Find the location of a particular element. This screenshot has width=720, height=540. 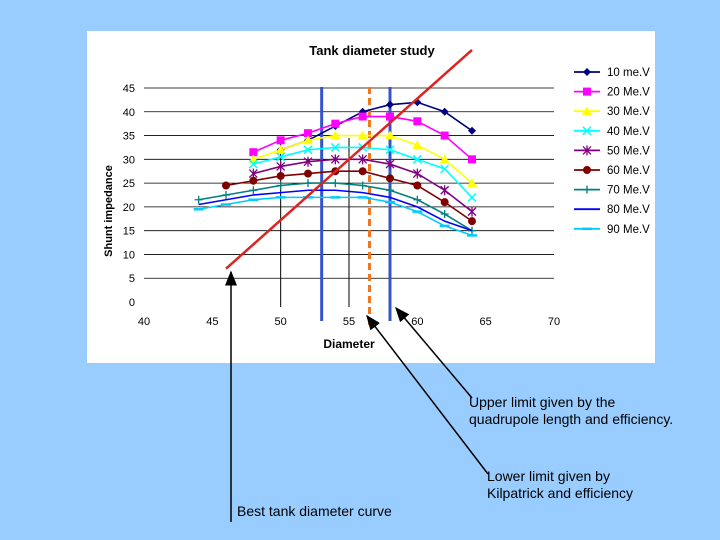

y-tick-label-45: 45 is located at coordinates (129, 89).